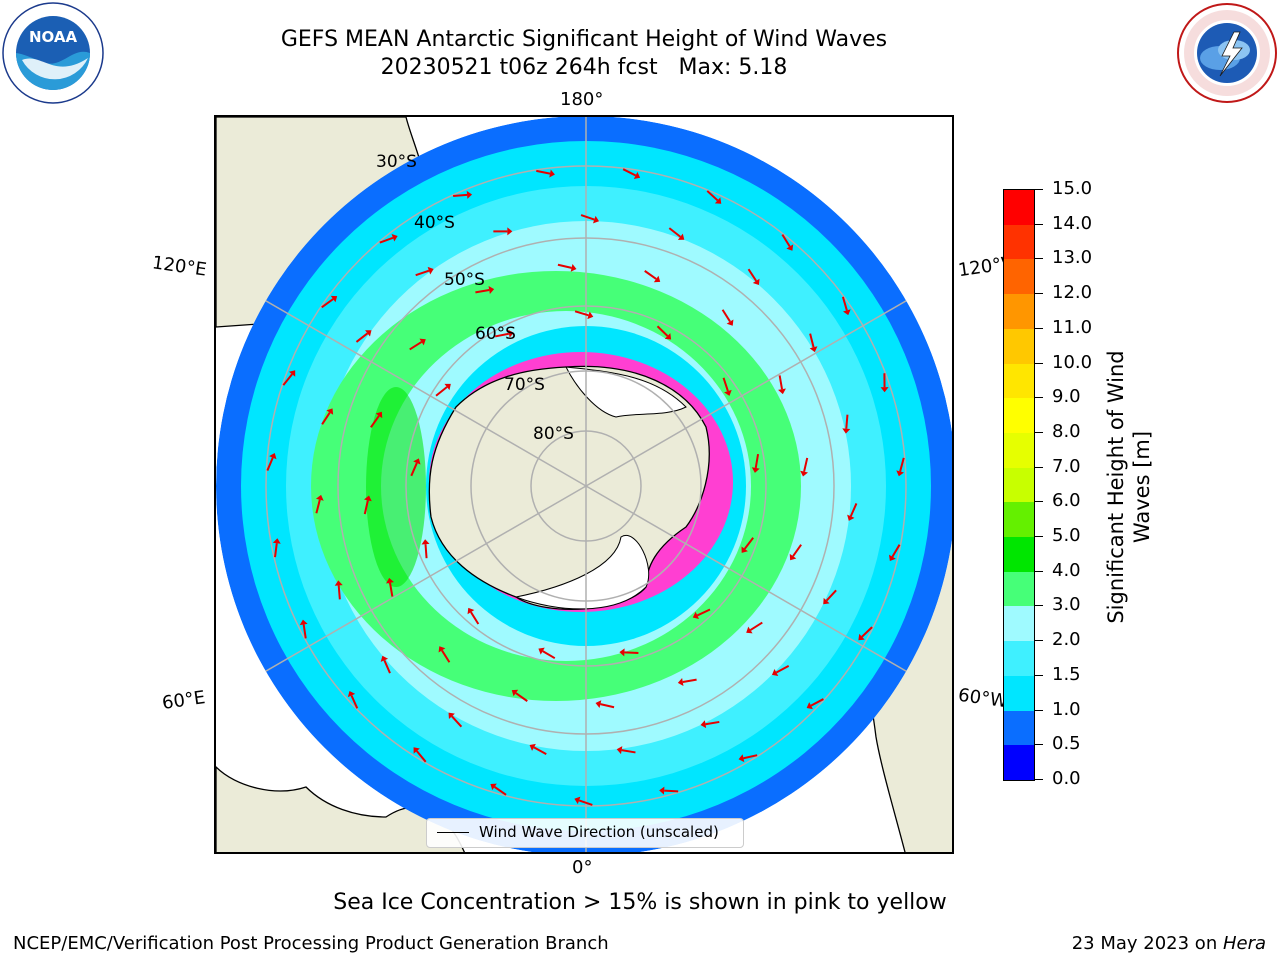  What do you see at coordinates (53, 37) in the screenshot?
I see `noaa-logo-text: NOAA` at bounding box center [53, 37].